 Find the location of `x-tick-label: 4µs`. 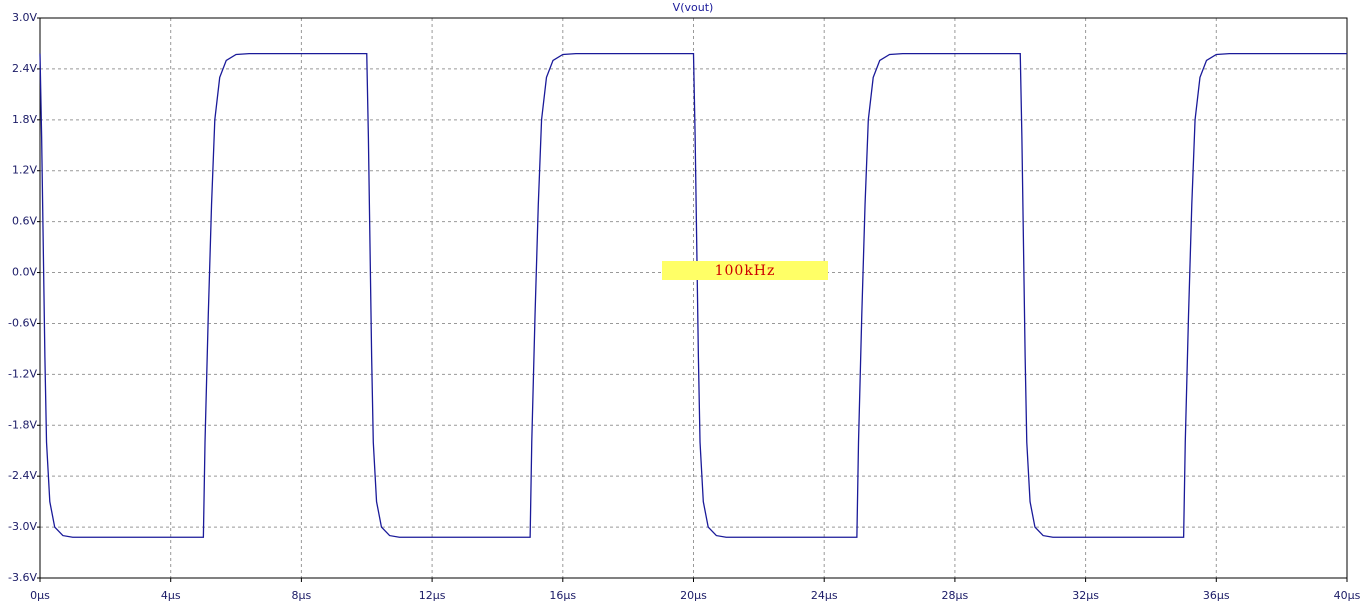

x-tick-label: 4µs is located at coordinates (171, 595).